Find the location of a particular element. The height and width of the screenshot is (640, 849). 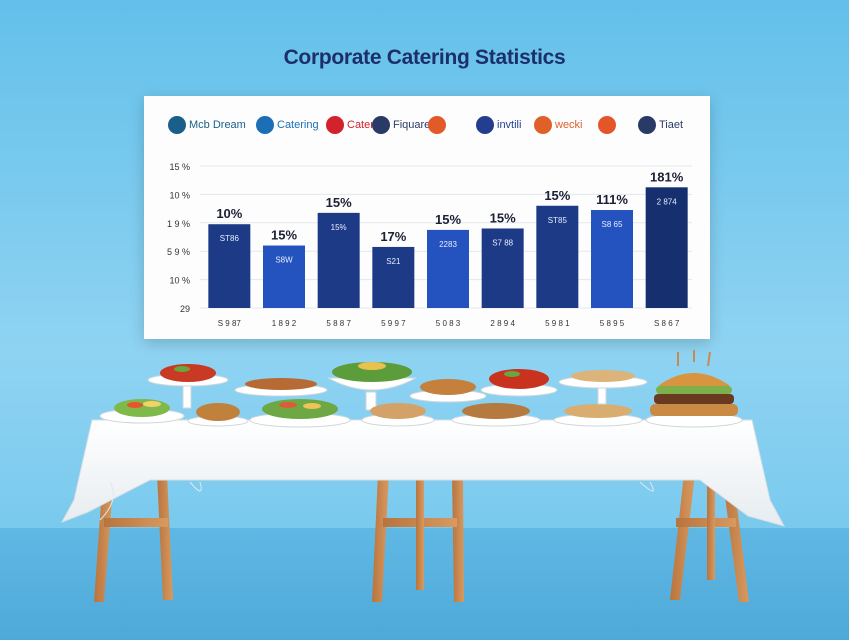

logo-6: invtili is located at coordinates (498, 125).